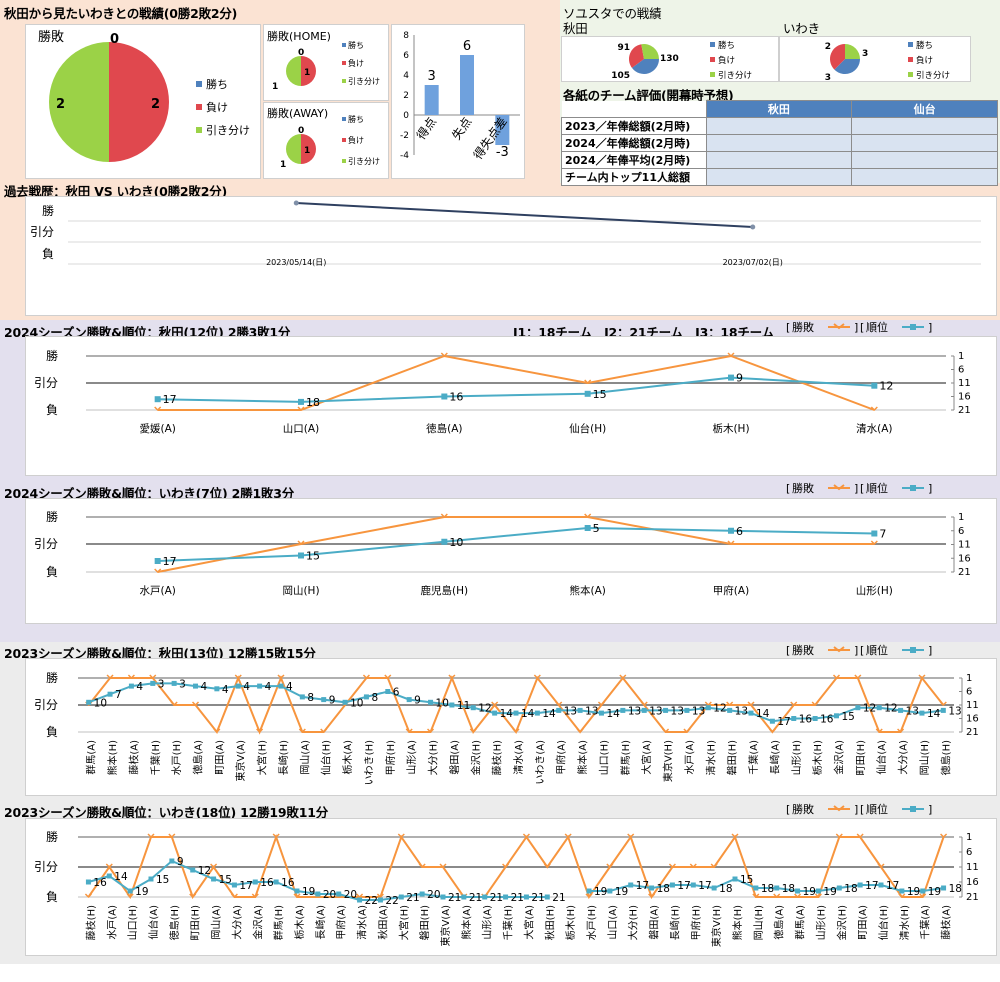 This screenshot has height=982, width=1000. I want to click on c3-x-label-0: 群馬(A), so click(91, 757).